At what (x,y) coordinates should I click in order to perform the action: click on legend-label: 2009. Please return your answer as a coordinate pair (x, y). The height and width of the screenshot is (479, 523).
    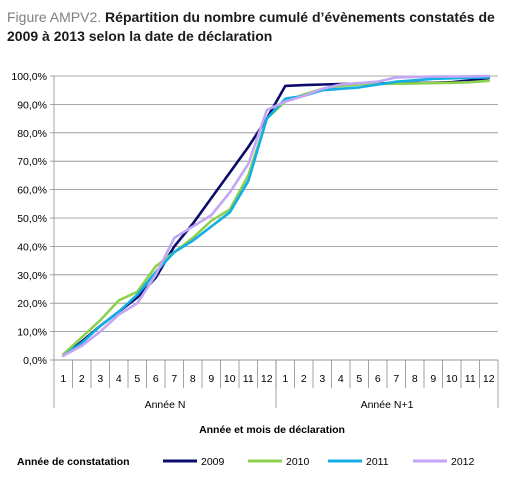
    Looking at the image, I should click on (213, 462).